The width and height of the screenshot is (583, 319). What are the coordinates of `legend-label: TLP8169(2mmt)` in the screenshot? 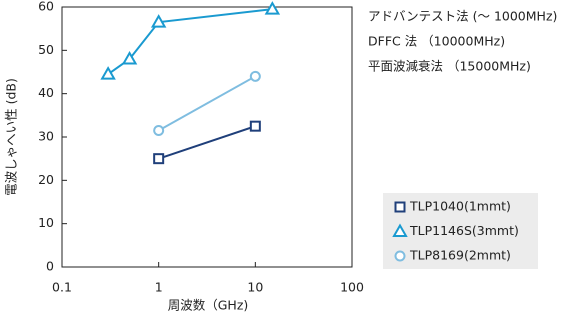 It's located at (460, 255).